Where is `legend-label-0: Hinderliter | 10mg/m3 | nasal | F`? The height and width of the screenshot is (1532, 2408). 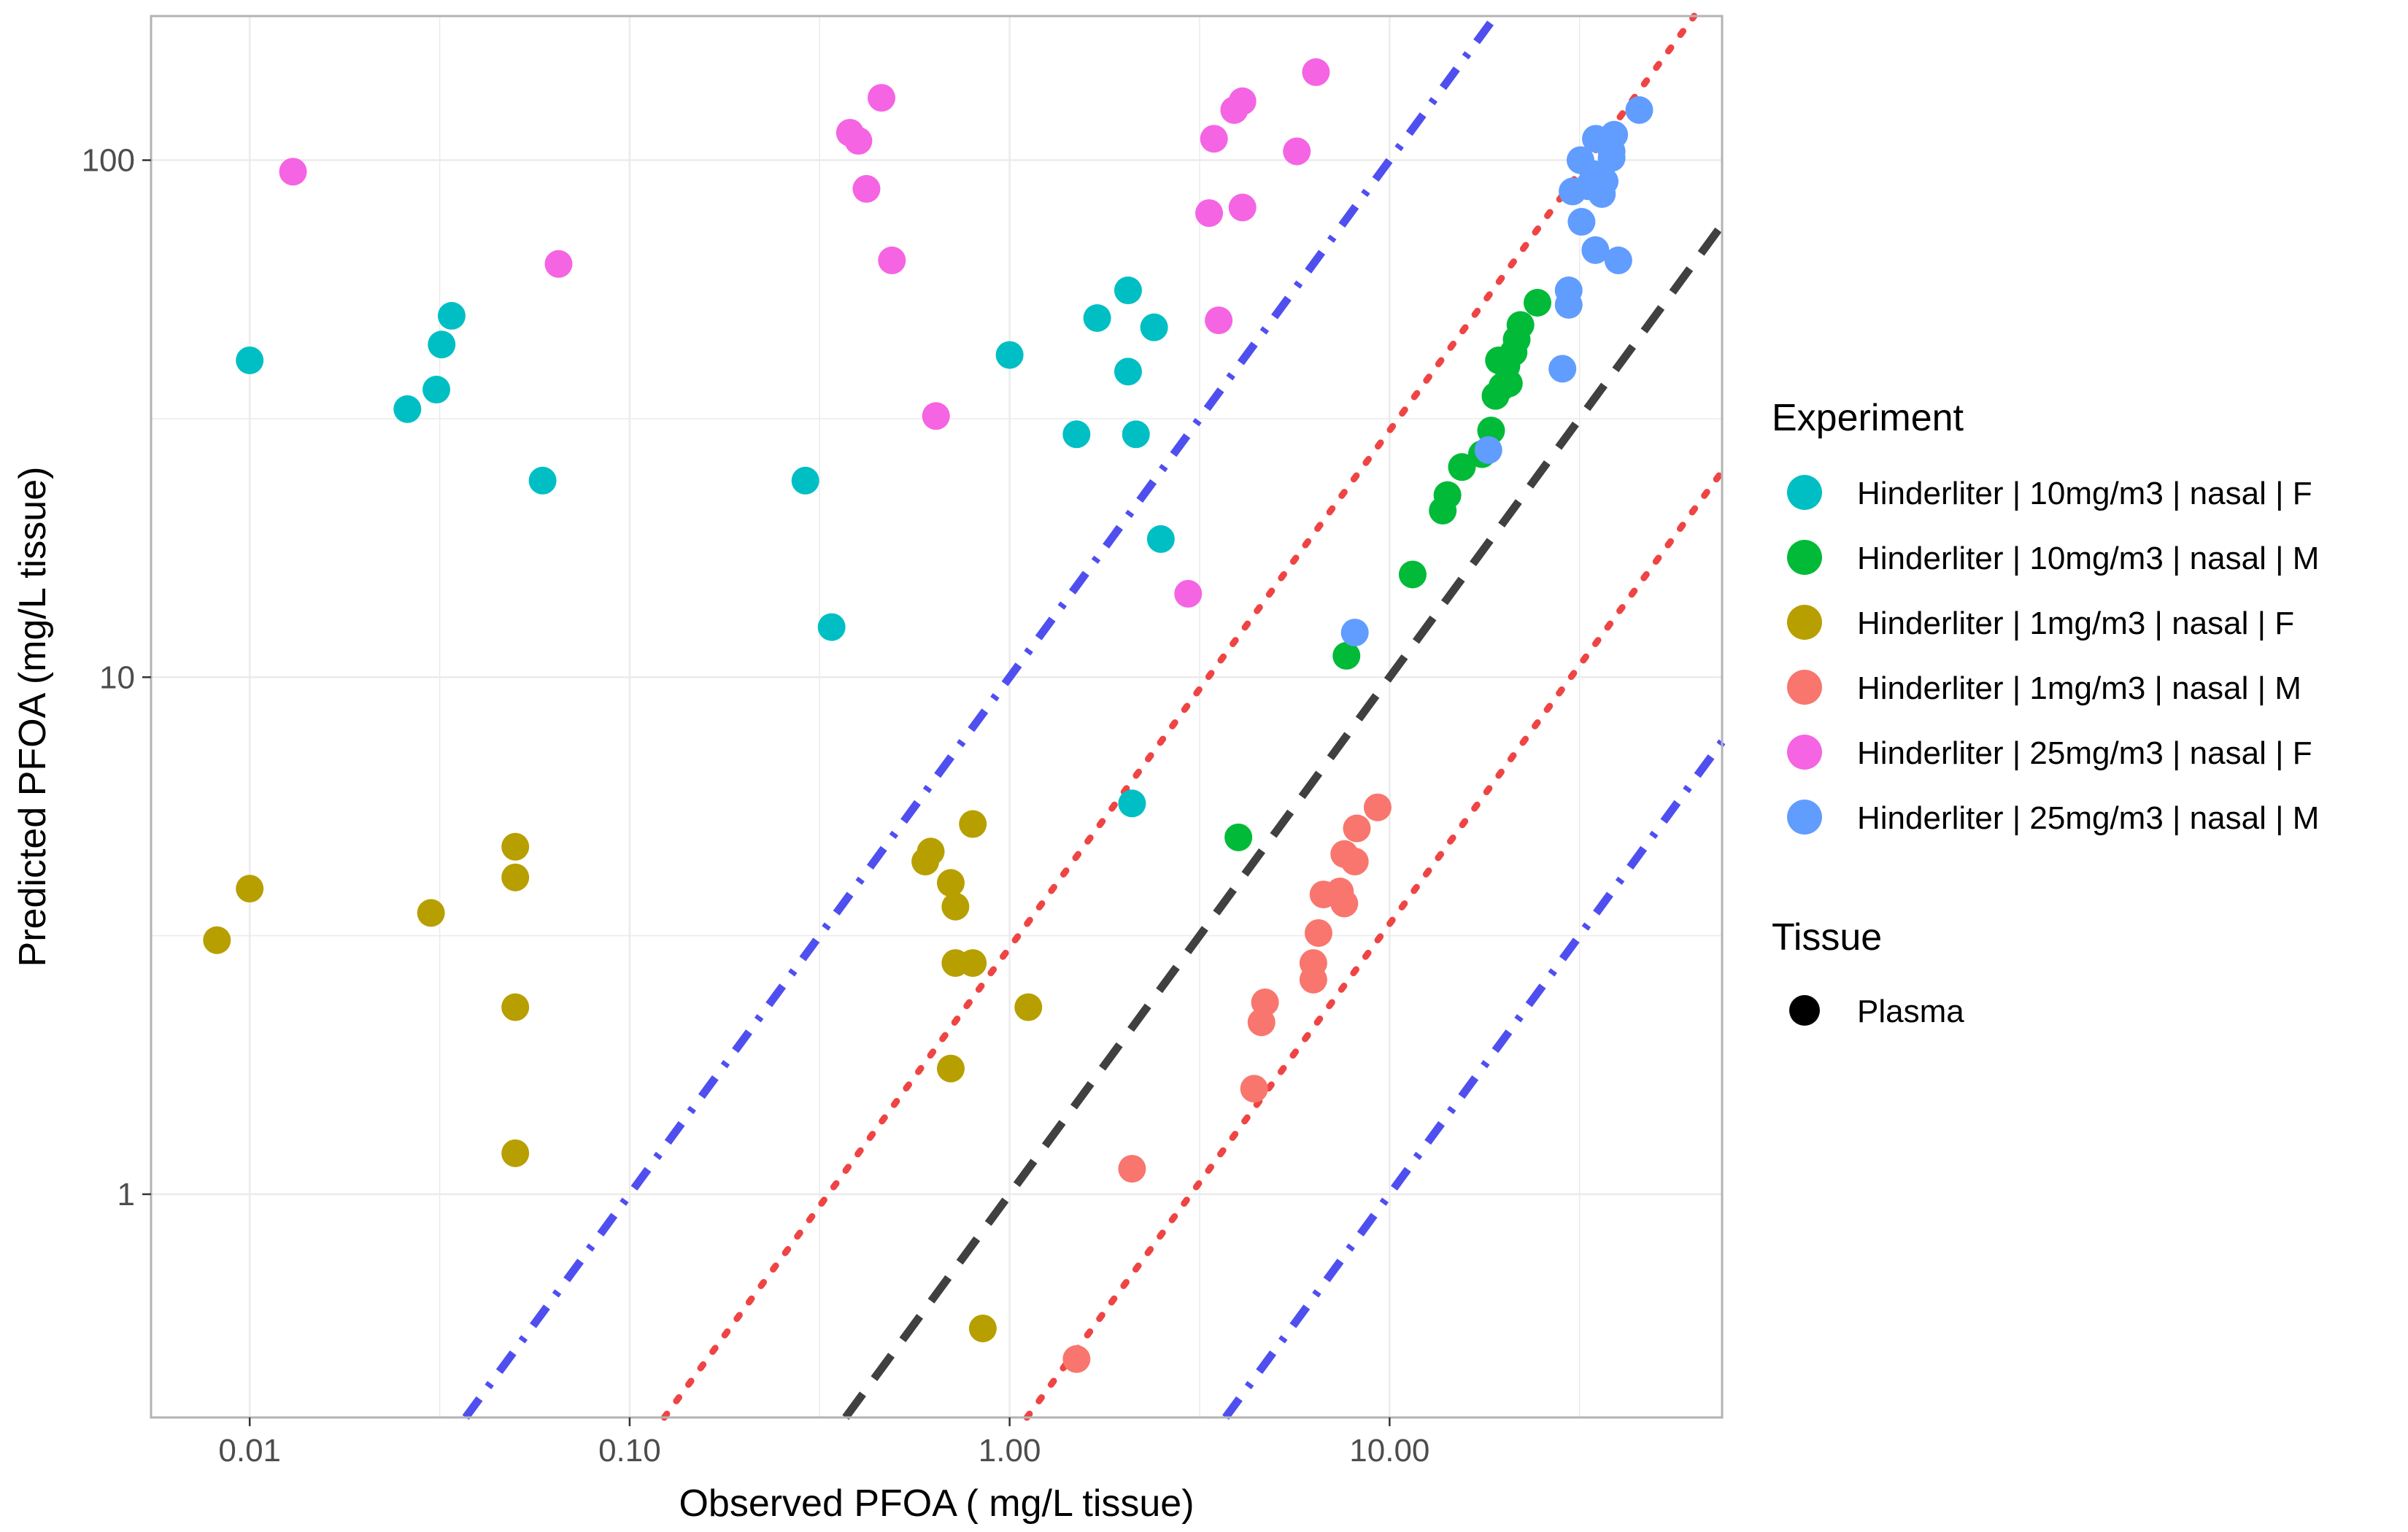
legend-label-0: Hinderliter | 10mg/m3 | nasal | F is located at coordinates (2084, 494).